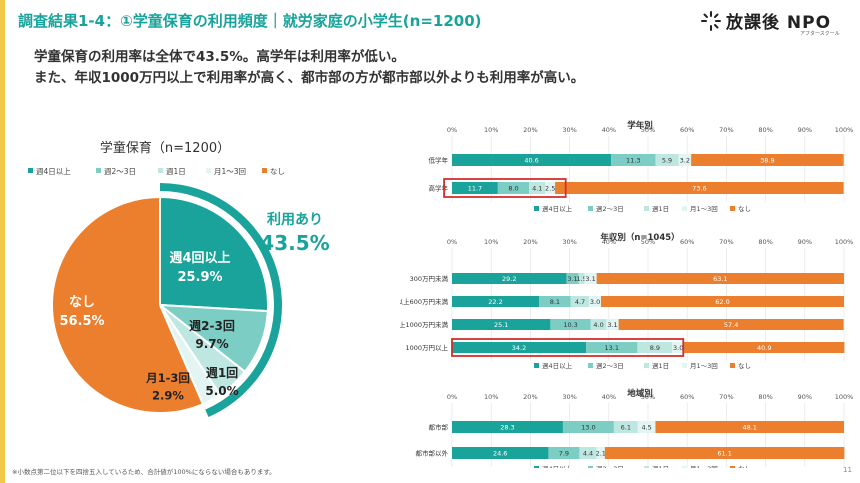 This screenshot has width=860, height=483. What do you see at coordinates (564, 454) in the screenshot?
I see `bar-value-label: 7.9` at bounding box center [564, 454].